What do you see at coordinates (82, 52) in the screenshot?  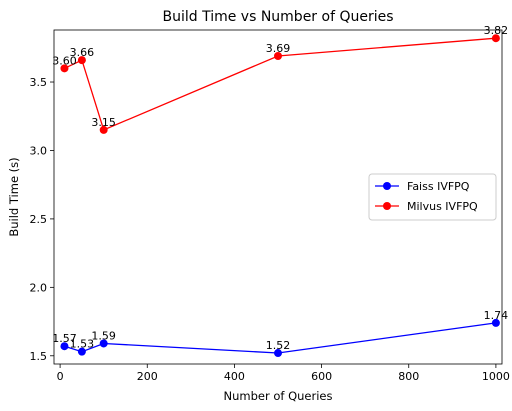 I see `milvus-ivfpq-data-label: 3.66` at bounding box center [82, 52].